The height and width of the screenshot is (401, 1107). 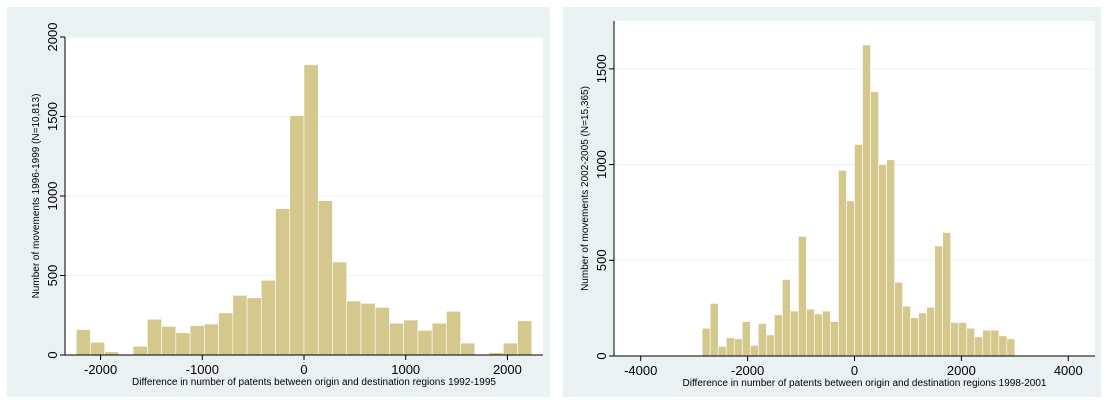 What do you see at coordinates (405, 369) in the screenshot?
I see `x-tick-label: 1000` at bounding box center [405, 369].